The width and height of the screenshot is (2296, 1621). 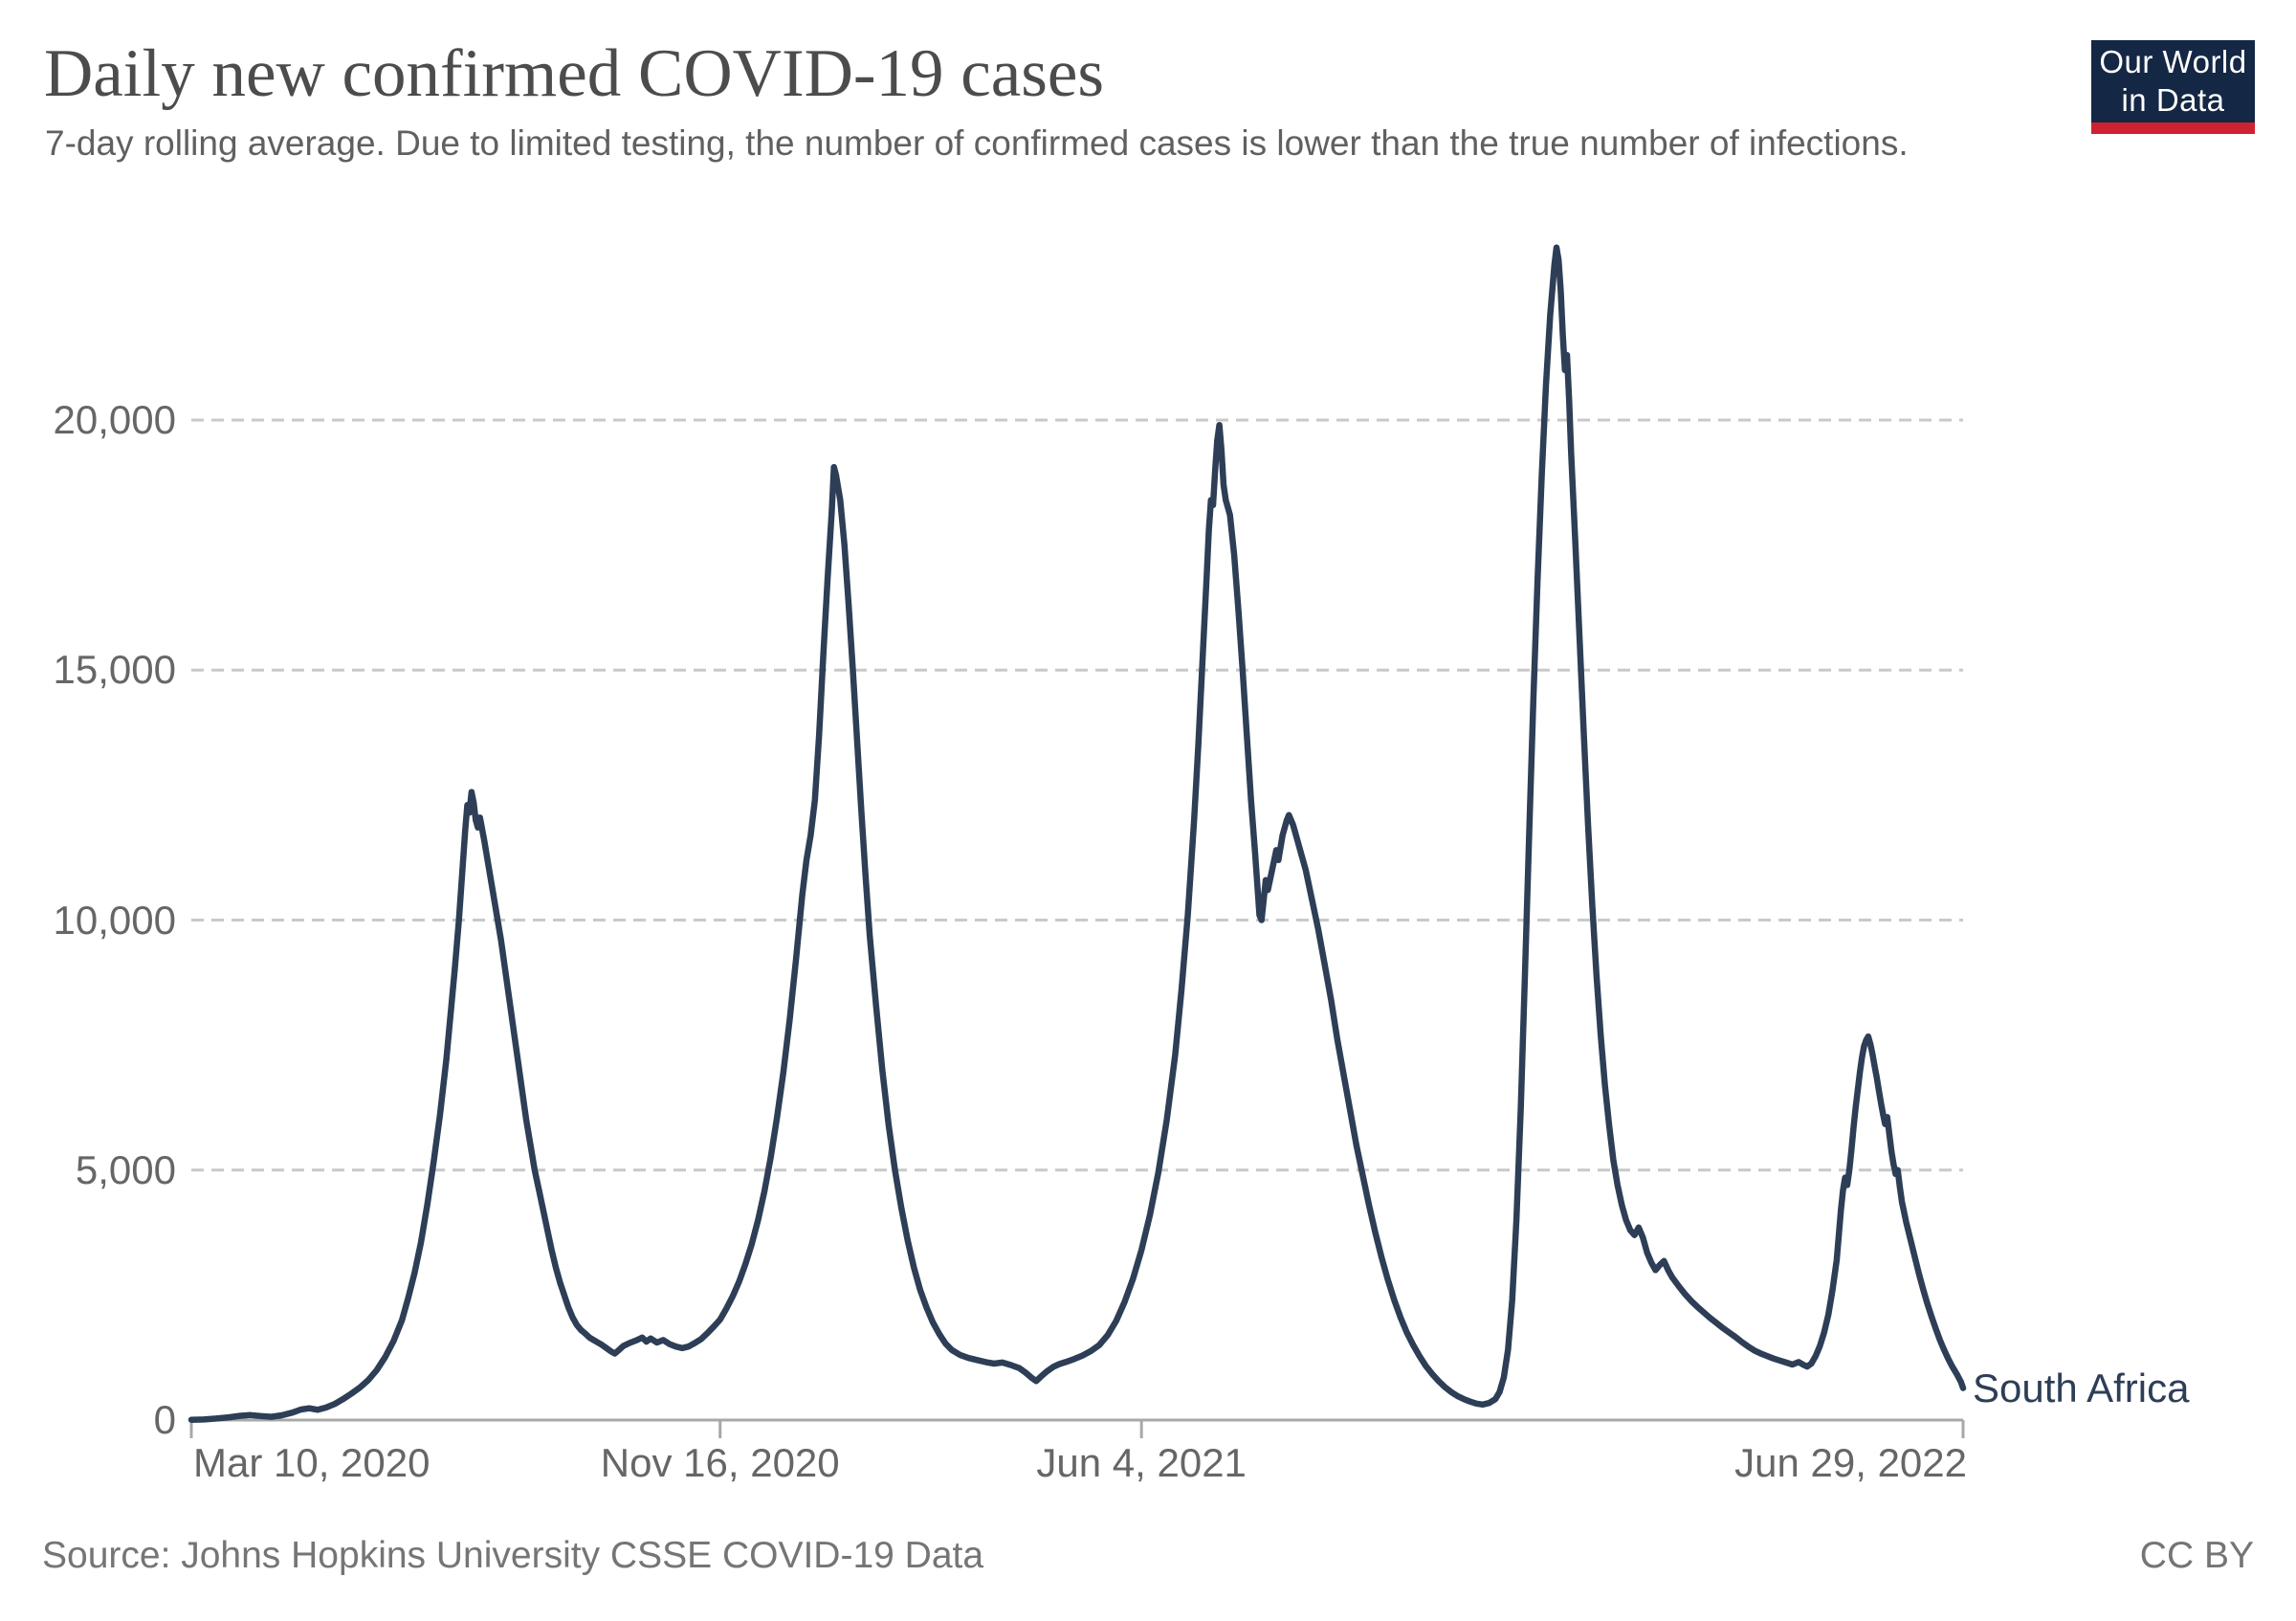 I want to click on owid-logo-text: Our World in Data, so click(x=2173, y=81).